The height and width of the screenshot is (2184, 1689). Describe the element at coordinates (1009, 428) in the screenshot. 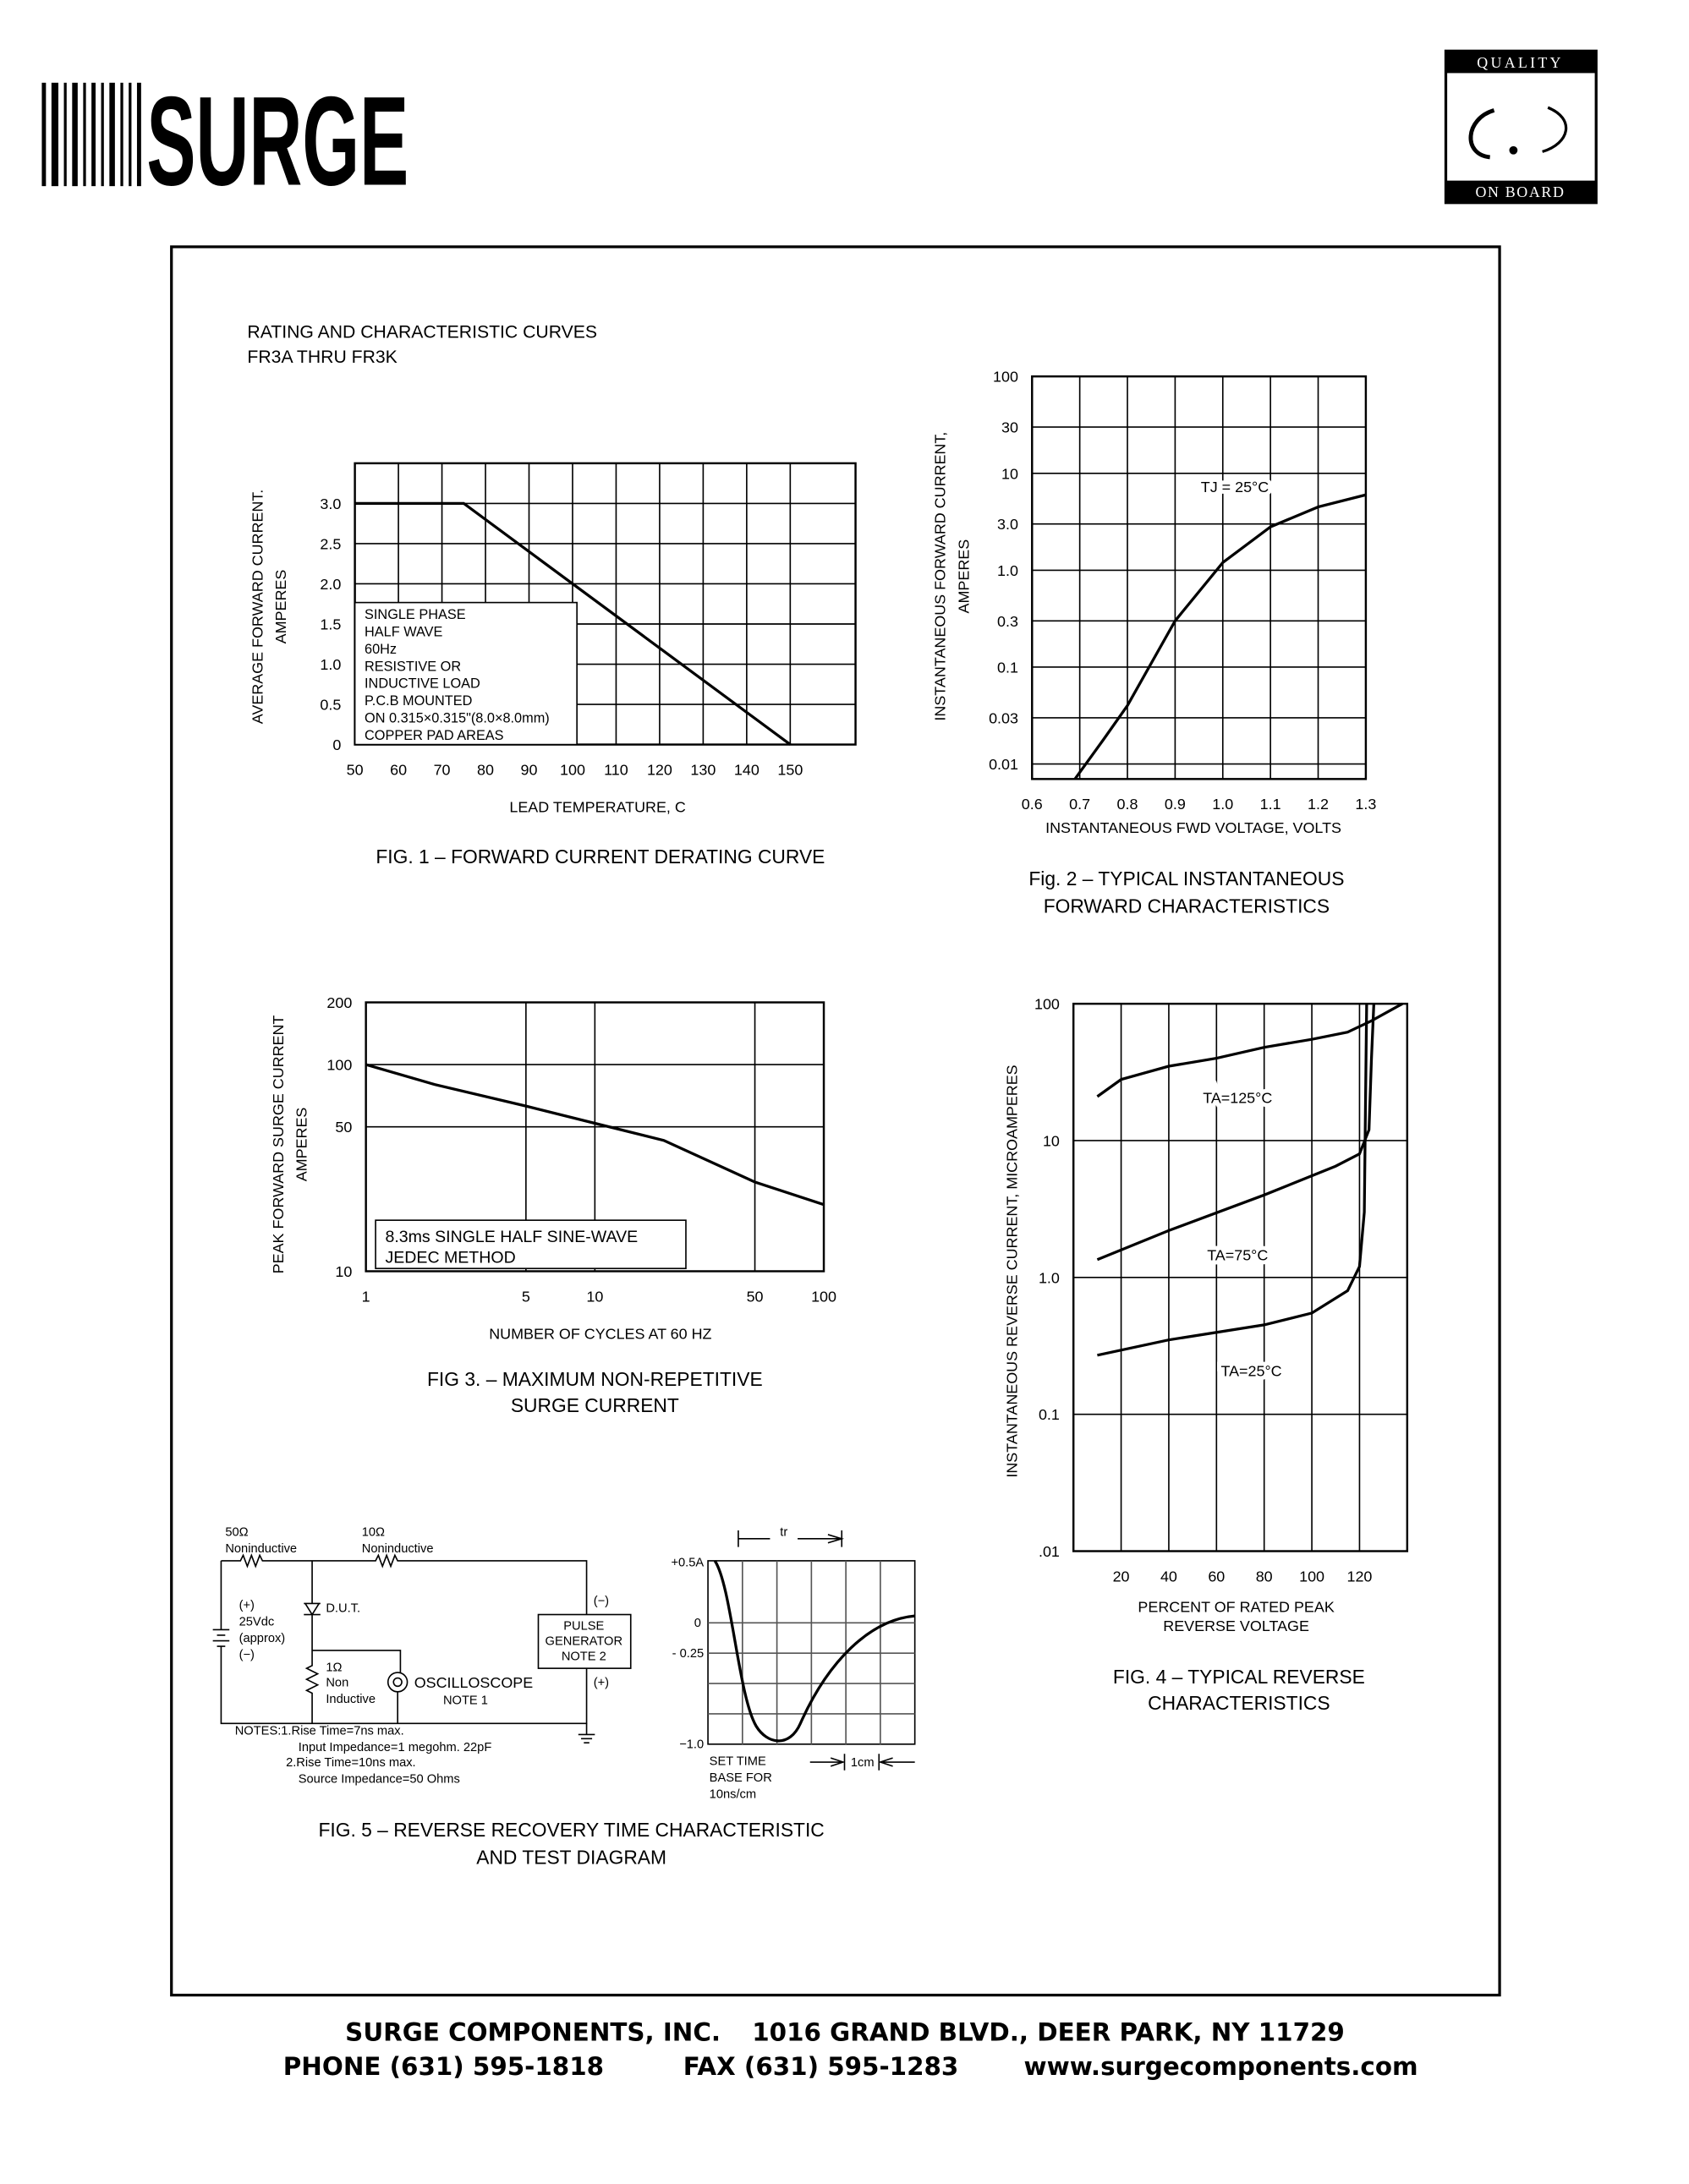

I see `y-tick-label: 30` at that location.